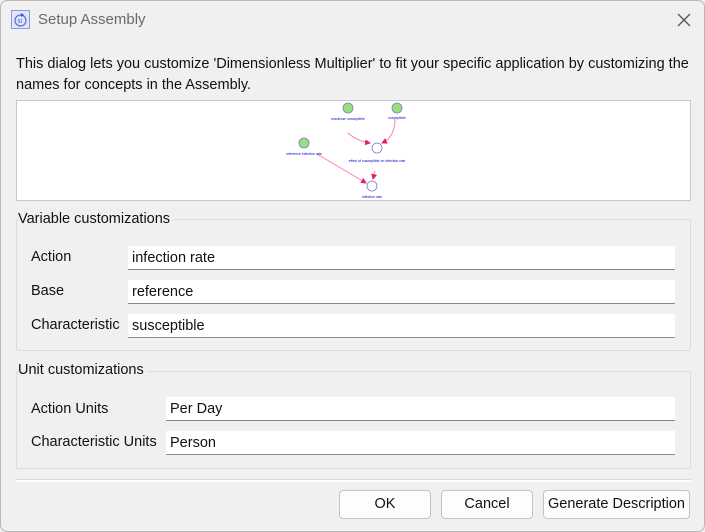  Describe the element at coordinates (385, 504) in the screenshot. I see `ok-button: OK` at that location.